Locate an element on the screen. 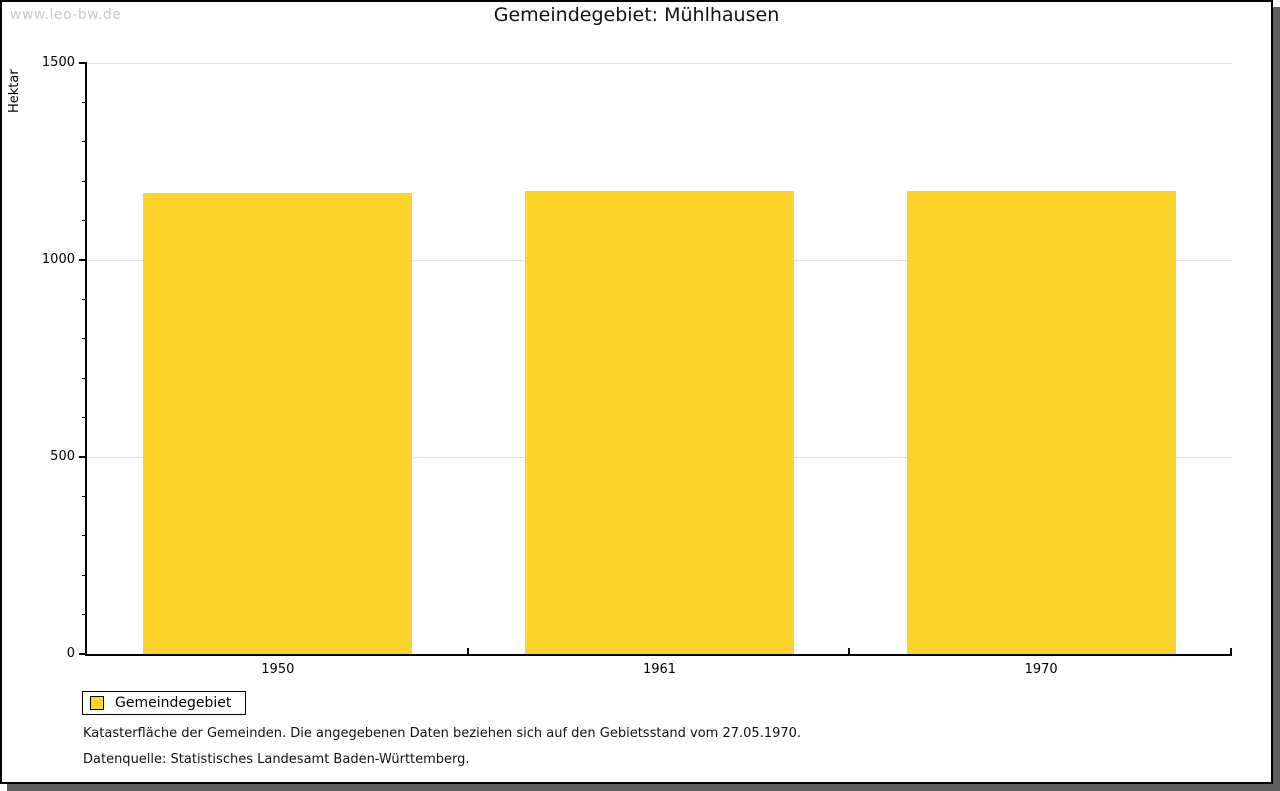 This screenshot has height=791, width=1280. y-tick-label-0: 0 is located at coordinates (70, 653).